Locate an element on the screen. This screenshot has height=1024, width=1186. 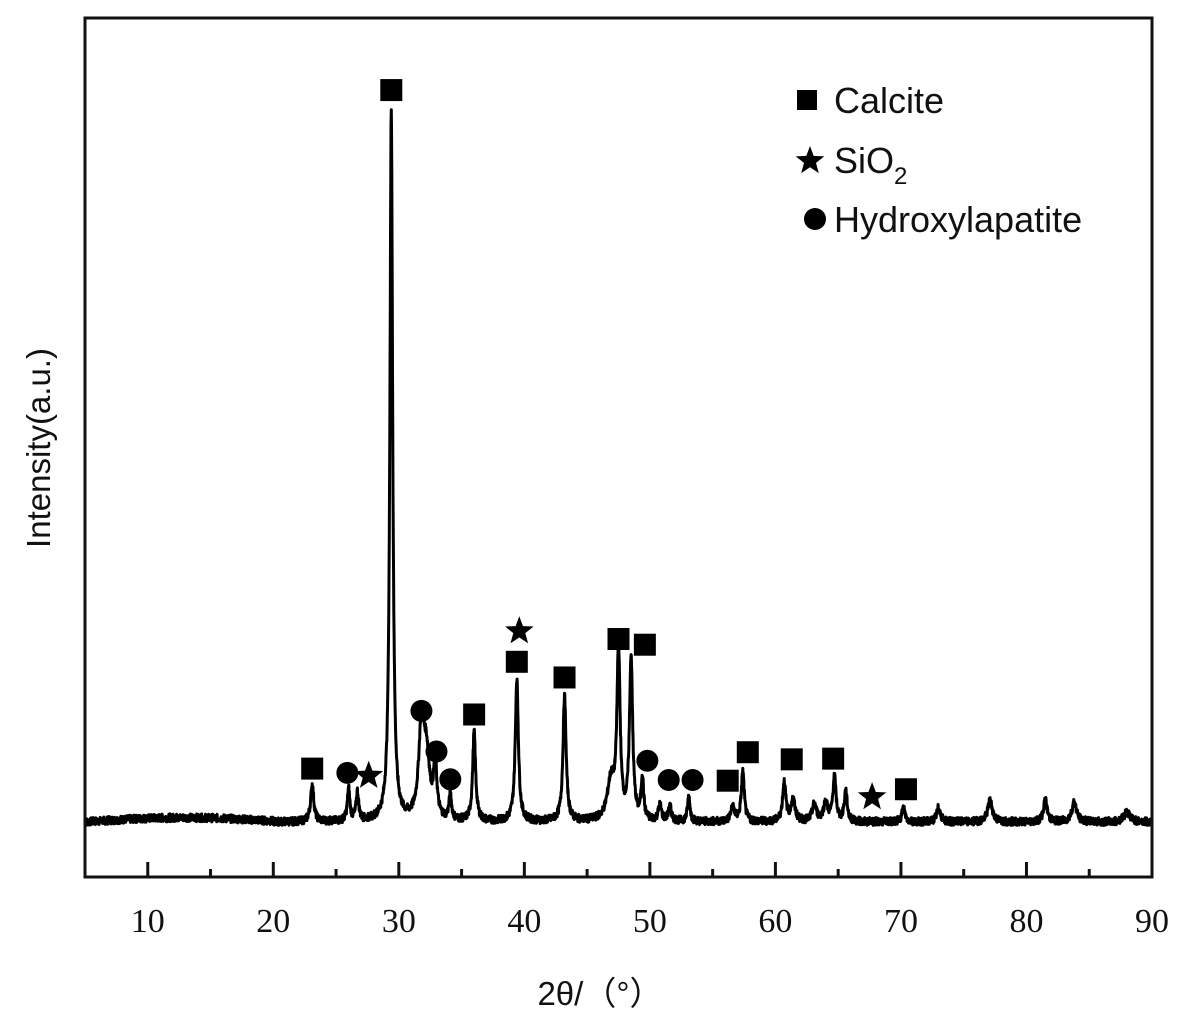
y-axis-title: Intensity(a.u.) is located at coordinates (38, 448).